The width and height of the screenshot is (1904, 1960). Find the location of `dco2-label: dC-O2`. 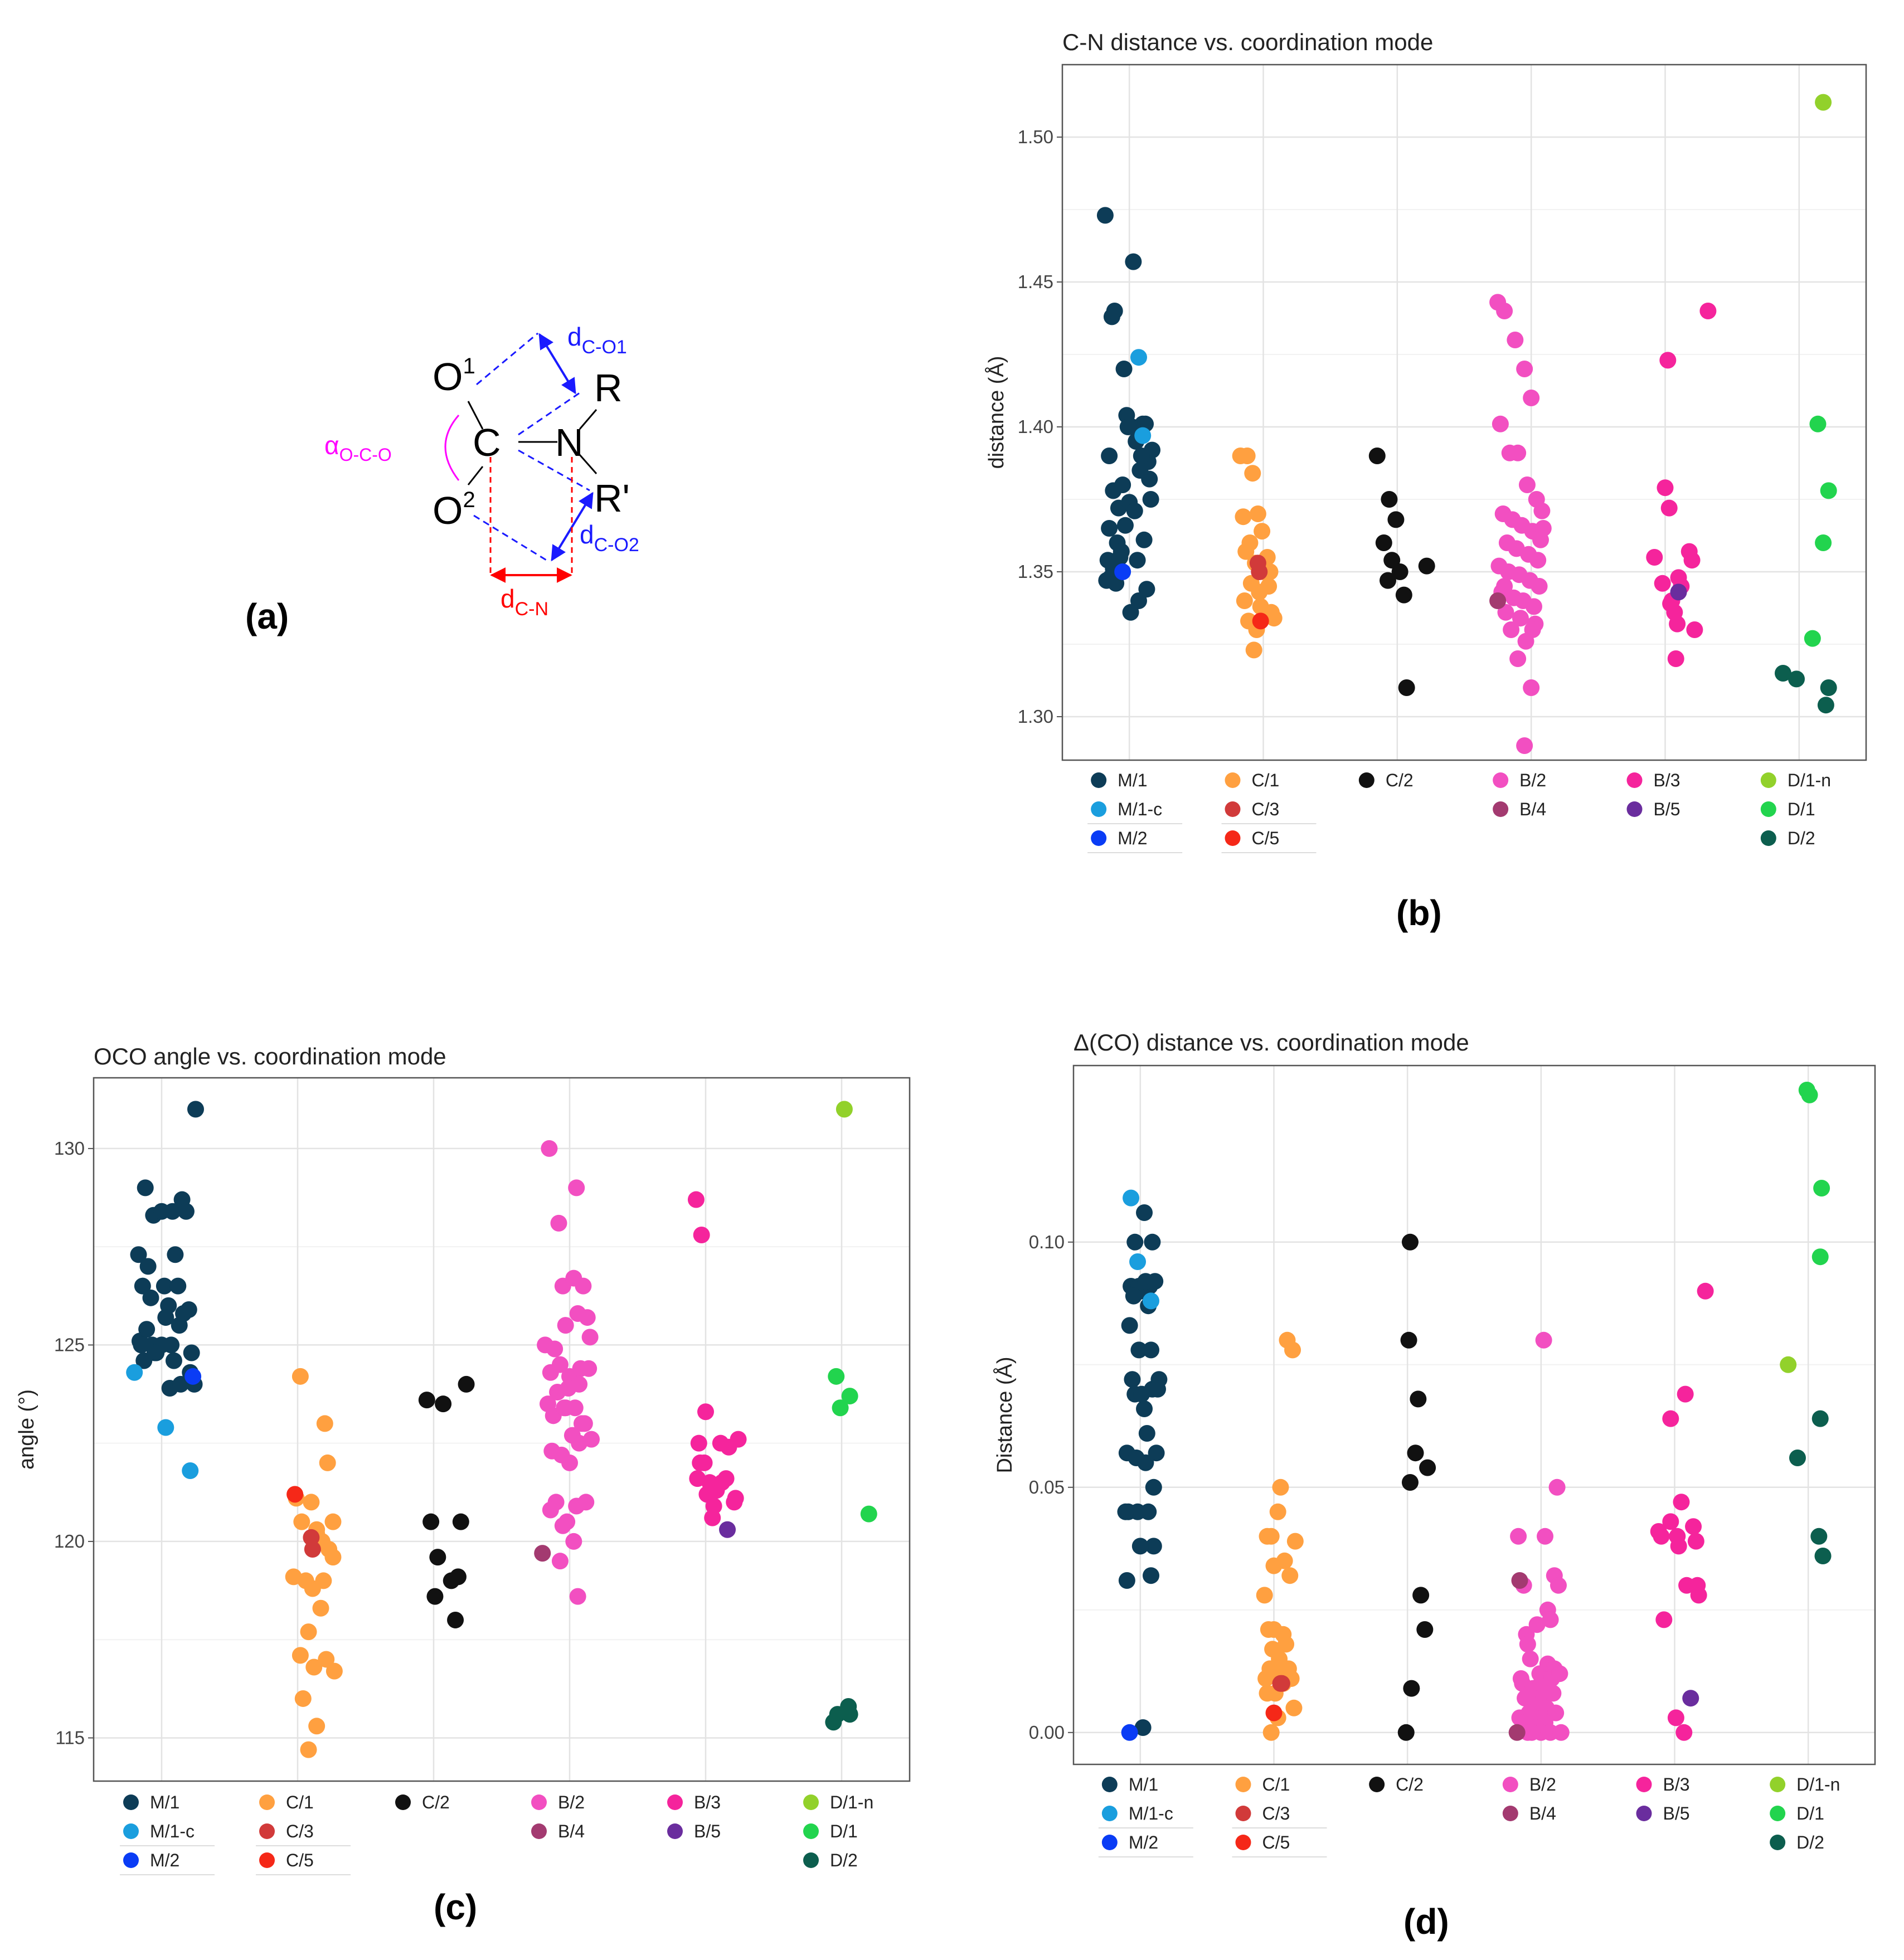

dco2-label: dC-O2 is located at coordinates (609, 538).